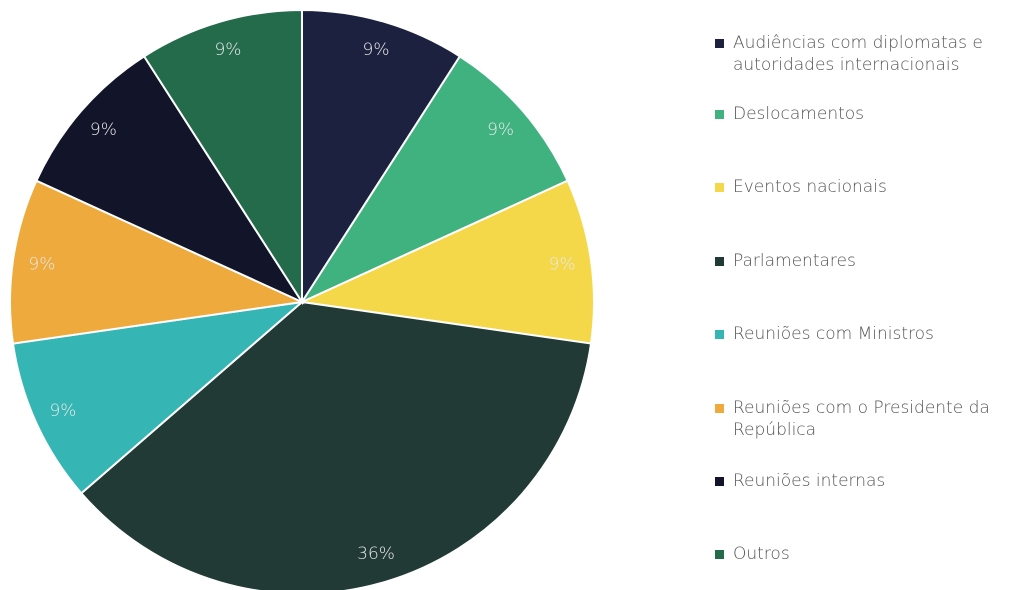 The image size is (1034, 590). I want to click on legend-item: Reuniões internas, so click(872, 481).